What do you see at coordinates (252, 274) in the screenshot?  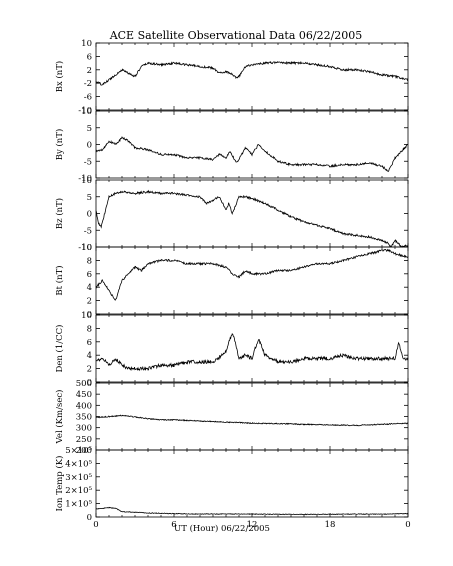 I see `series-line-bt` at bounding box center [252, 274].